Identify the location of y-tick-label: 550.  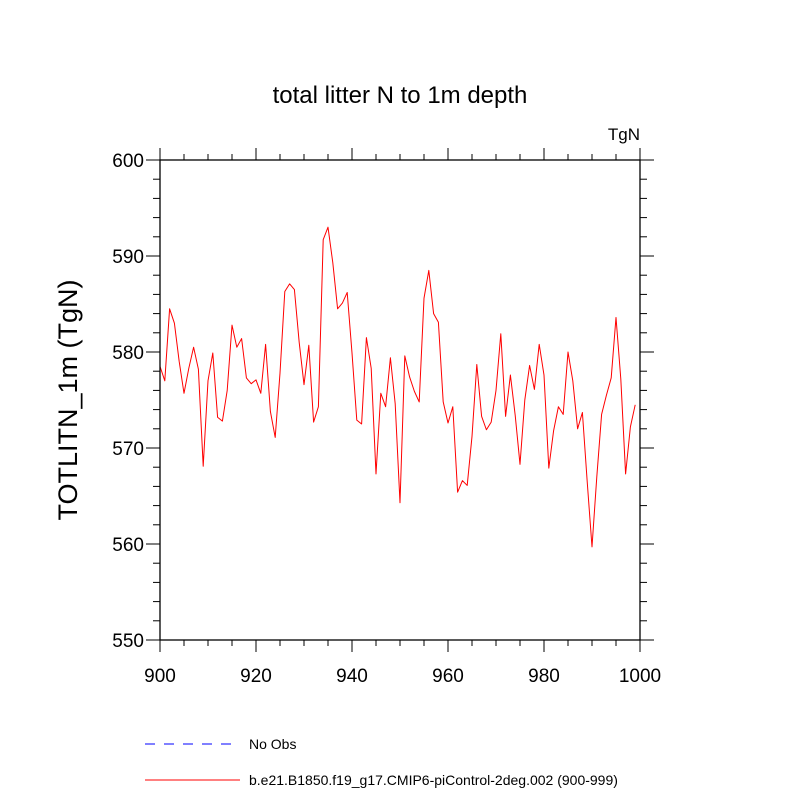
(128, 641).